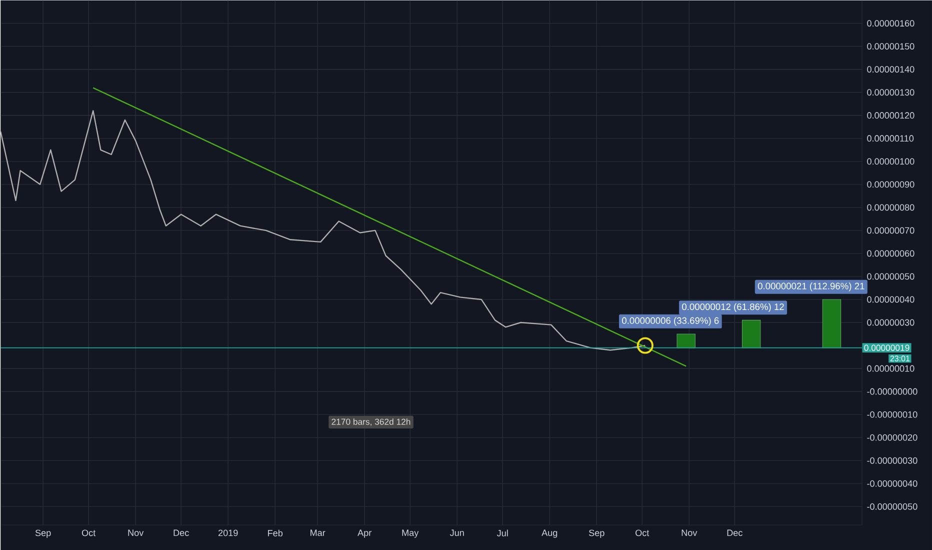 This screenshot has width=932, height=550. What do you see at coordinates (890, 322) in the screenshot?
I see `y-tick-label: 0.00000030` at bounding box center [890, 322].